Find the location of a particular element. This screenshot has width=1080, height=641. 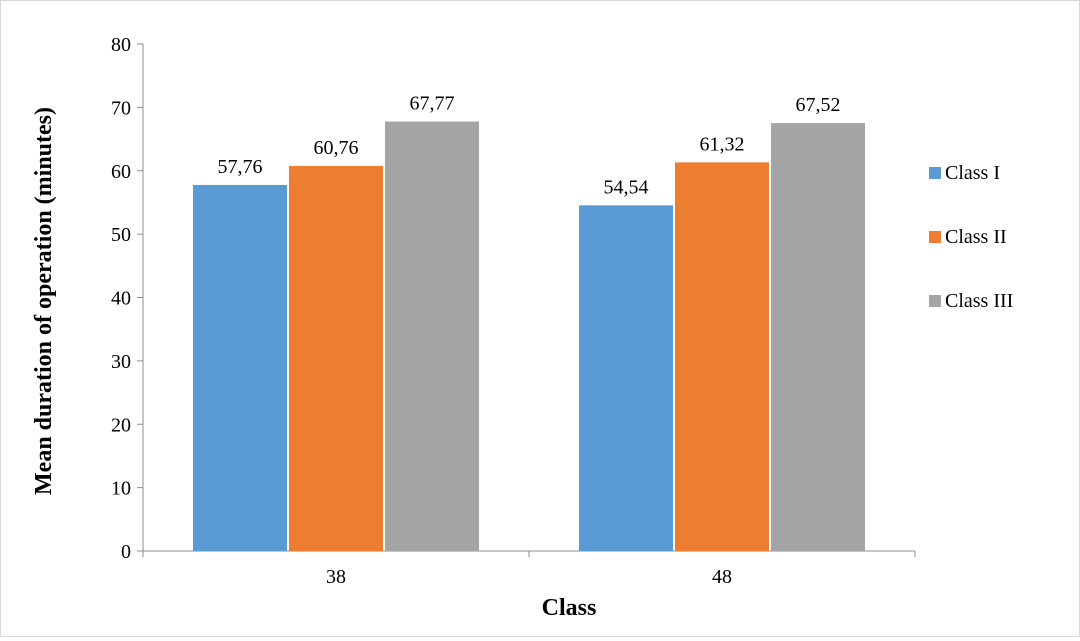

y-tick-label: 70 is located at coordinates (121, 108).